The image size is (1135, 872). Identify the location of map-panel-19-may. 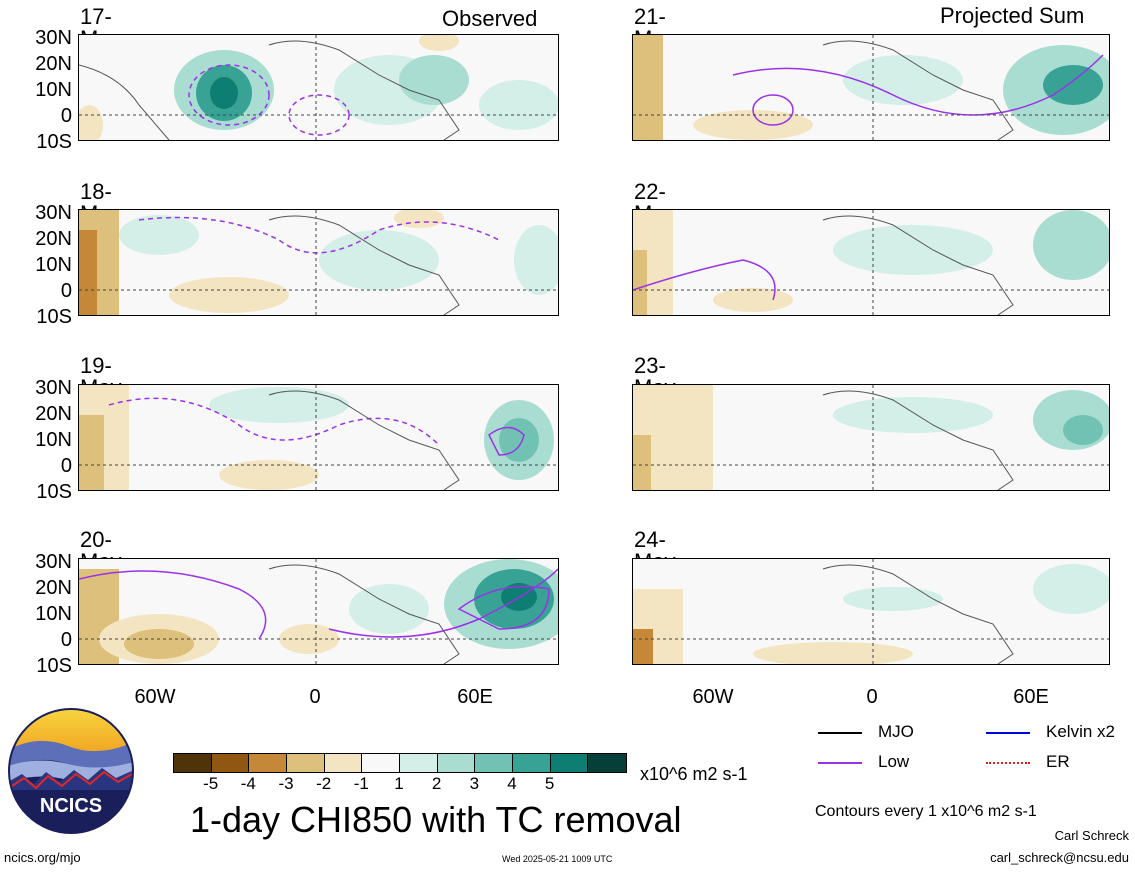
(318, 437).